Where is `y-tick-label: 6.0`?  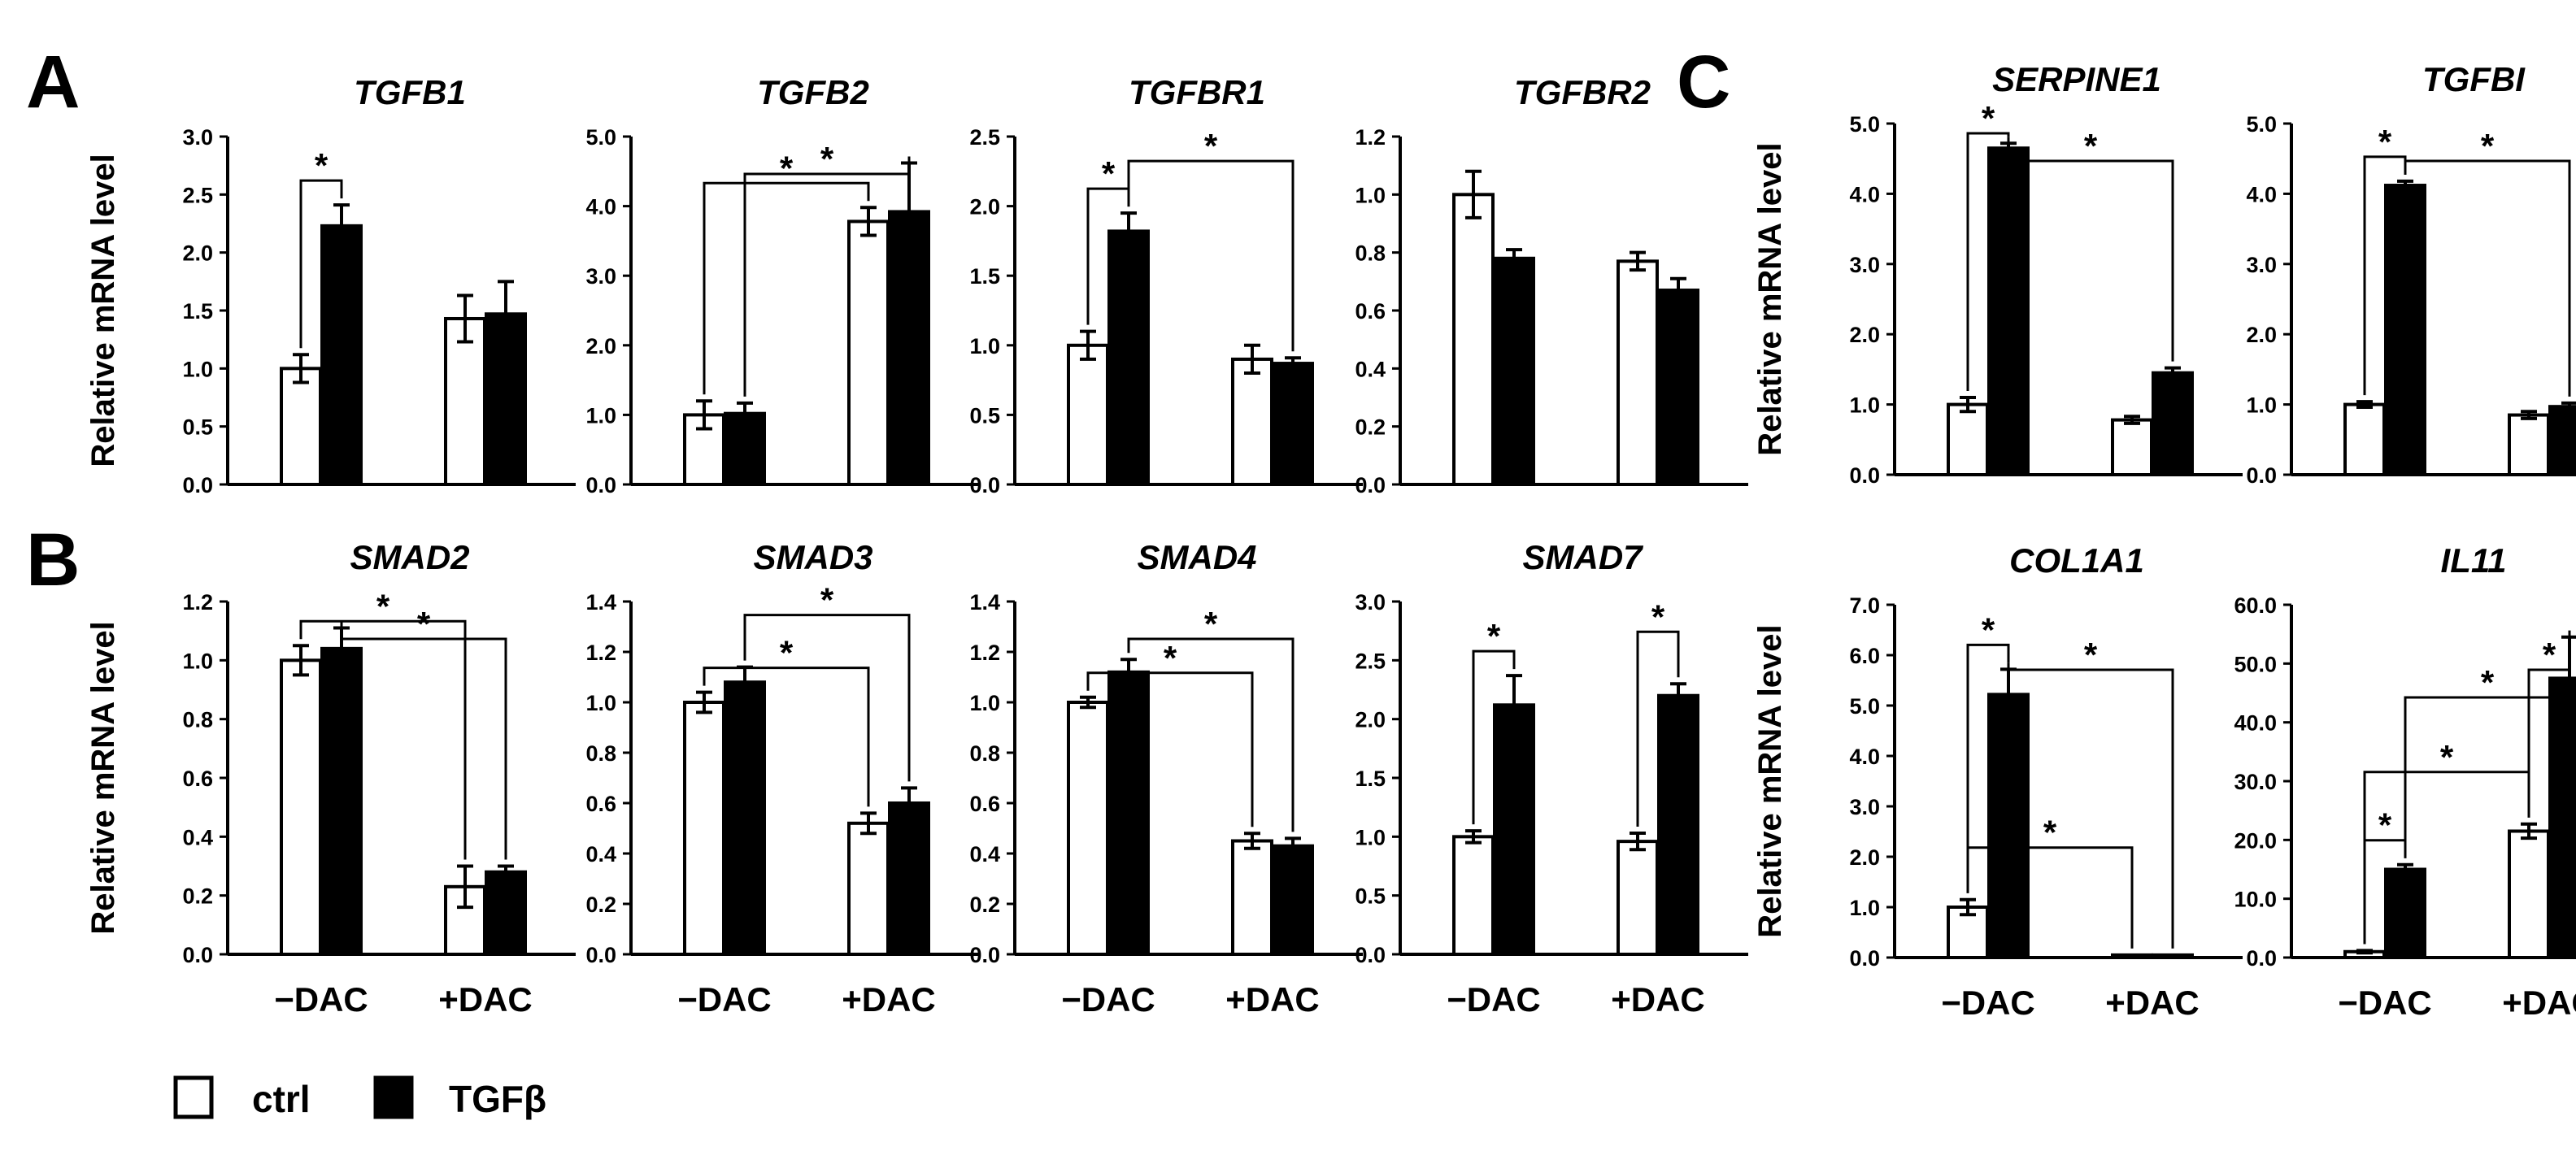 y-tick-label: 6.0 is located at coordinates (1864, 656).